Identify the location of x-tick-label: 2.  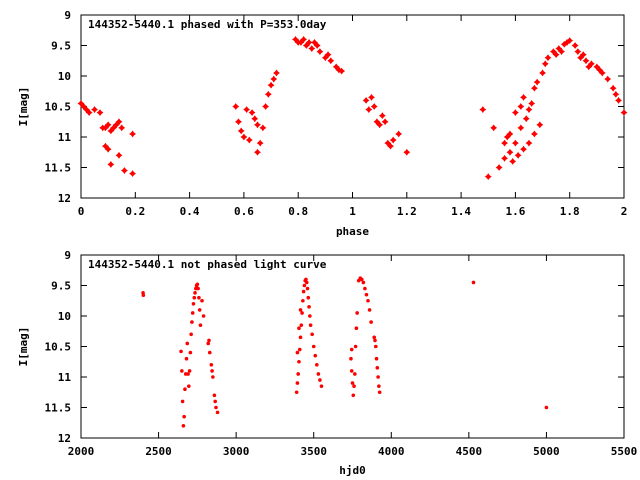
(624, 211).